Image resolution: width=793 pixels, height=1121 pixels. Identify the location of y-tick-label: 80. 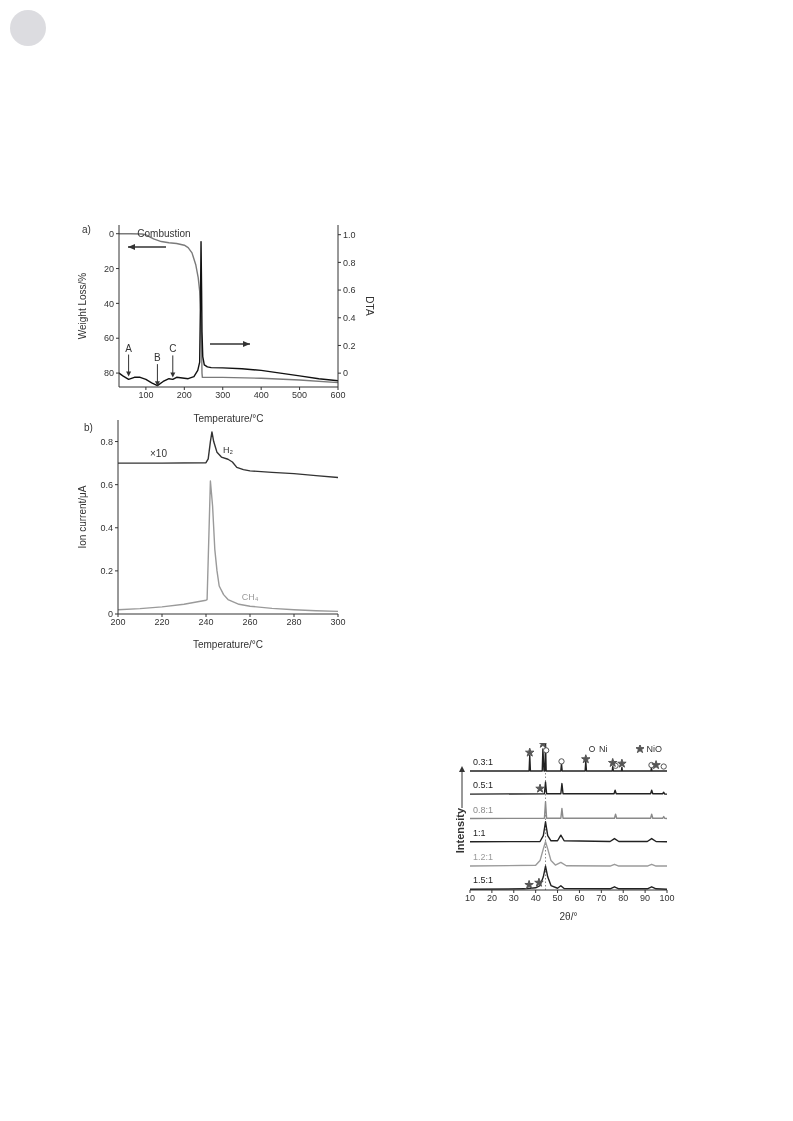
(108, 373).